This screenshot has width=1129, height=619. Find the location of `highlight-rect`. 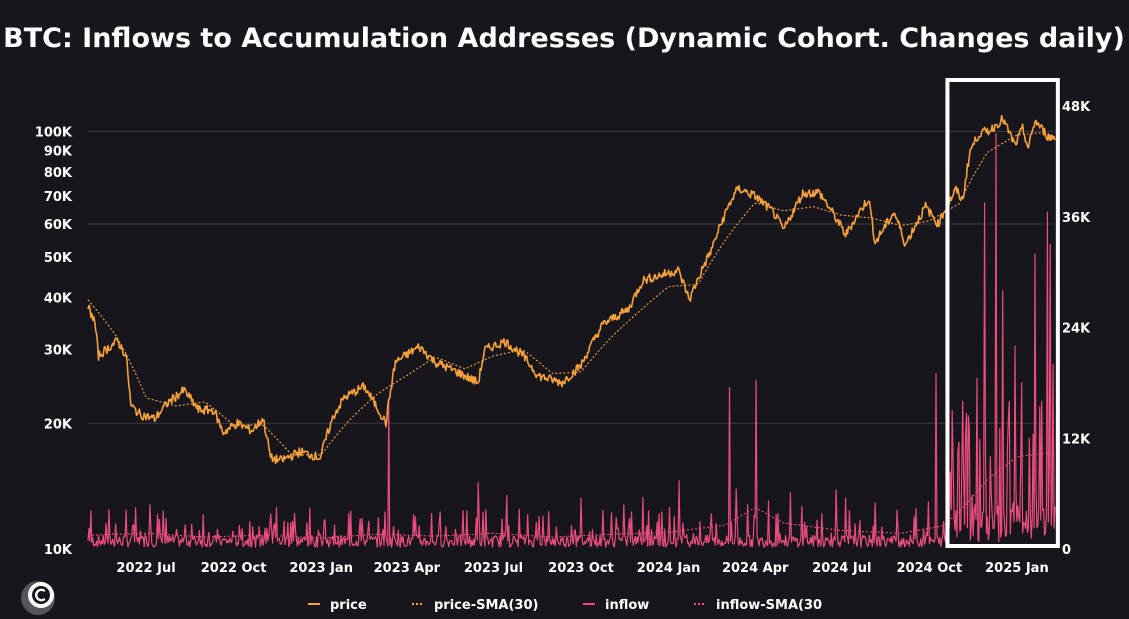

highlight-rect is located at coordinates (1002, 313).